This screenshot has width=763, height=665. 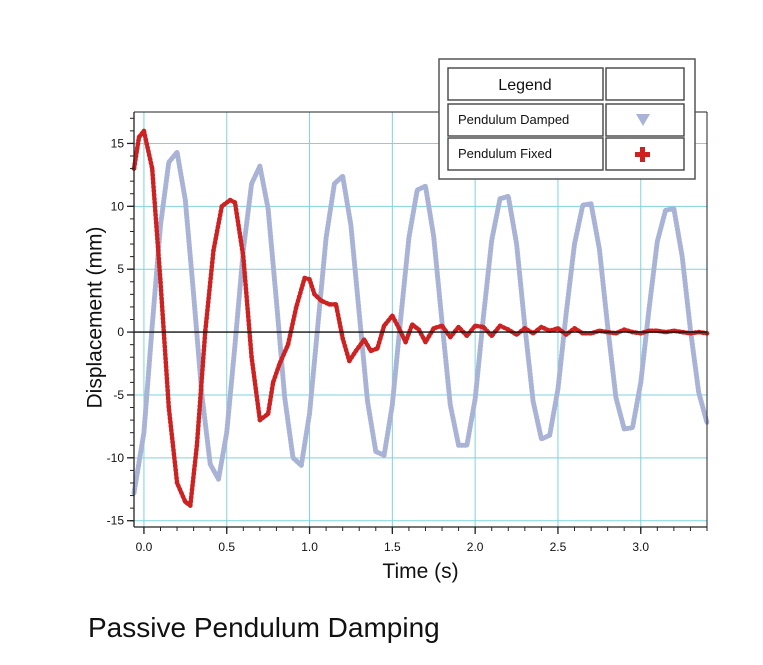 I want to click on y-tick-label: 0, so click(x=120, y=332).